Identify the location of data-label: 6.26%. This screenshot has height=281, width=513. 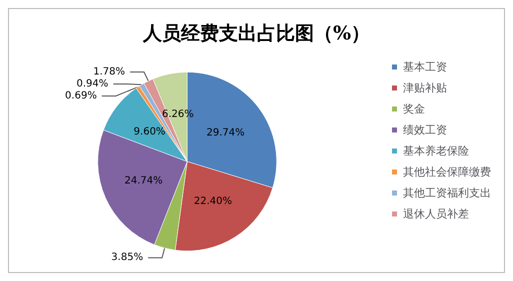
(178, 114).